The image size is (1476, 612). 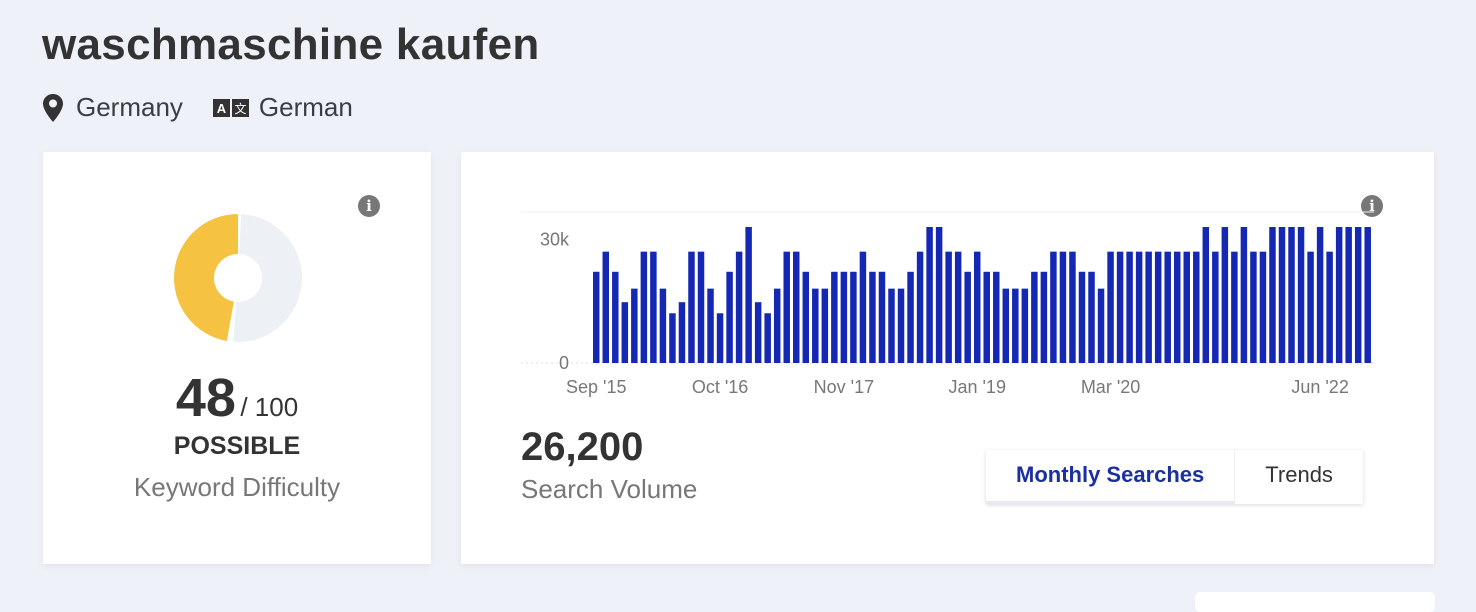 What do you see at coordinates (564, 363) in the screenshot?
I see `y-tick-label: 0` at bounding box center [564, 363].